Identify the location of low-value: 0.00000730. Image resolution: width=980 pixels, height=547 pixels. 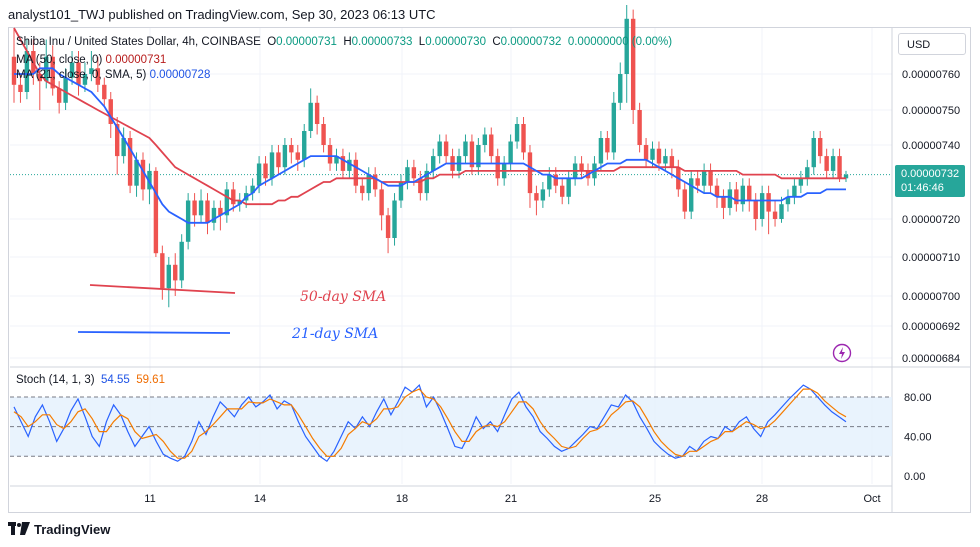
(455, 42).